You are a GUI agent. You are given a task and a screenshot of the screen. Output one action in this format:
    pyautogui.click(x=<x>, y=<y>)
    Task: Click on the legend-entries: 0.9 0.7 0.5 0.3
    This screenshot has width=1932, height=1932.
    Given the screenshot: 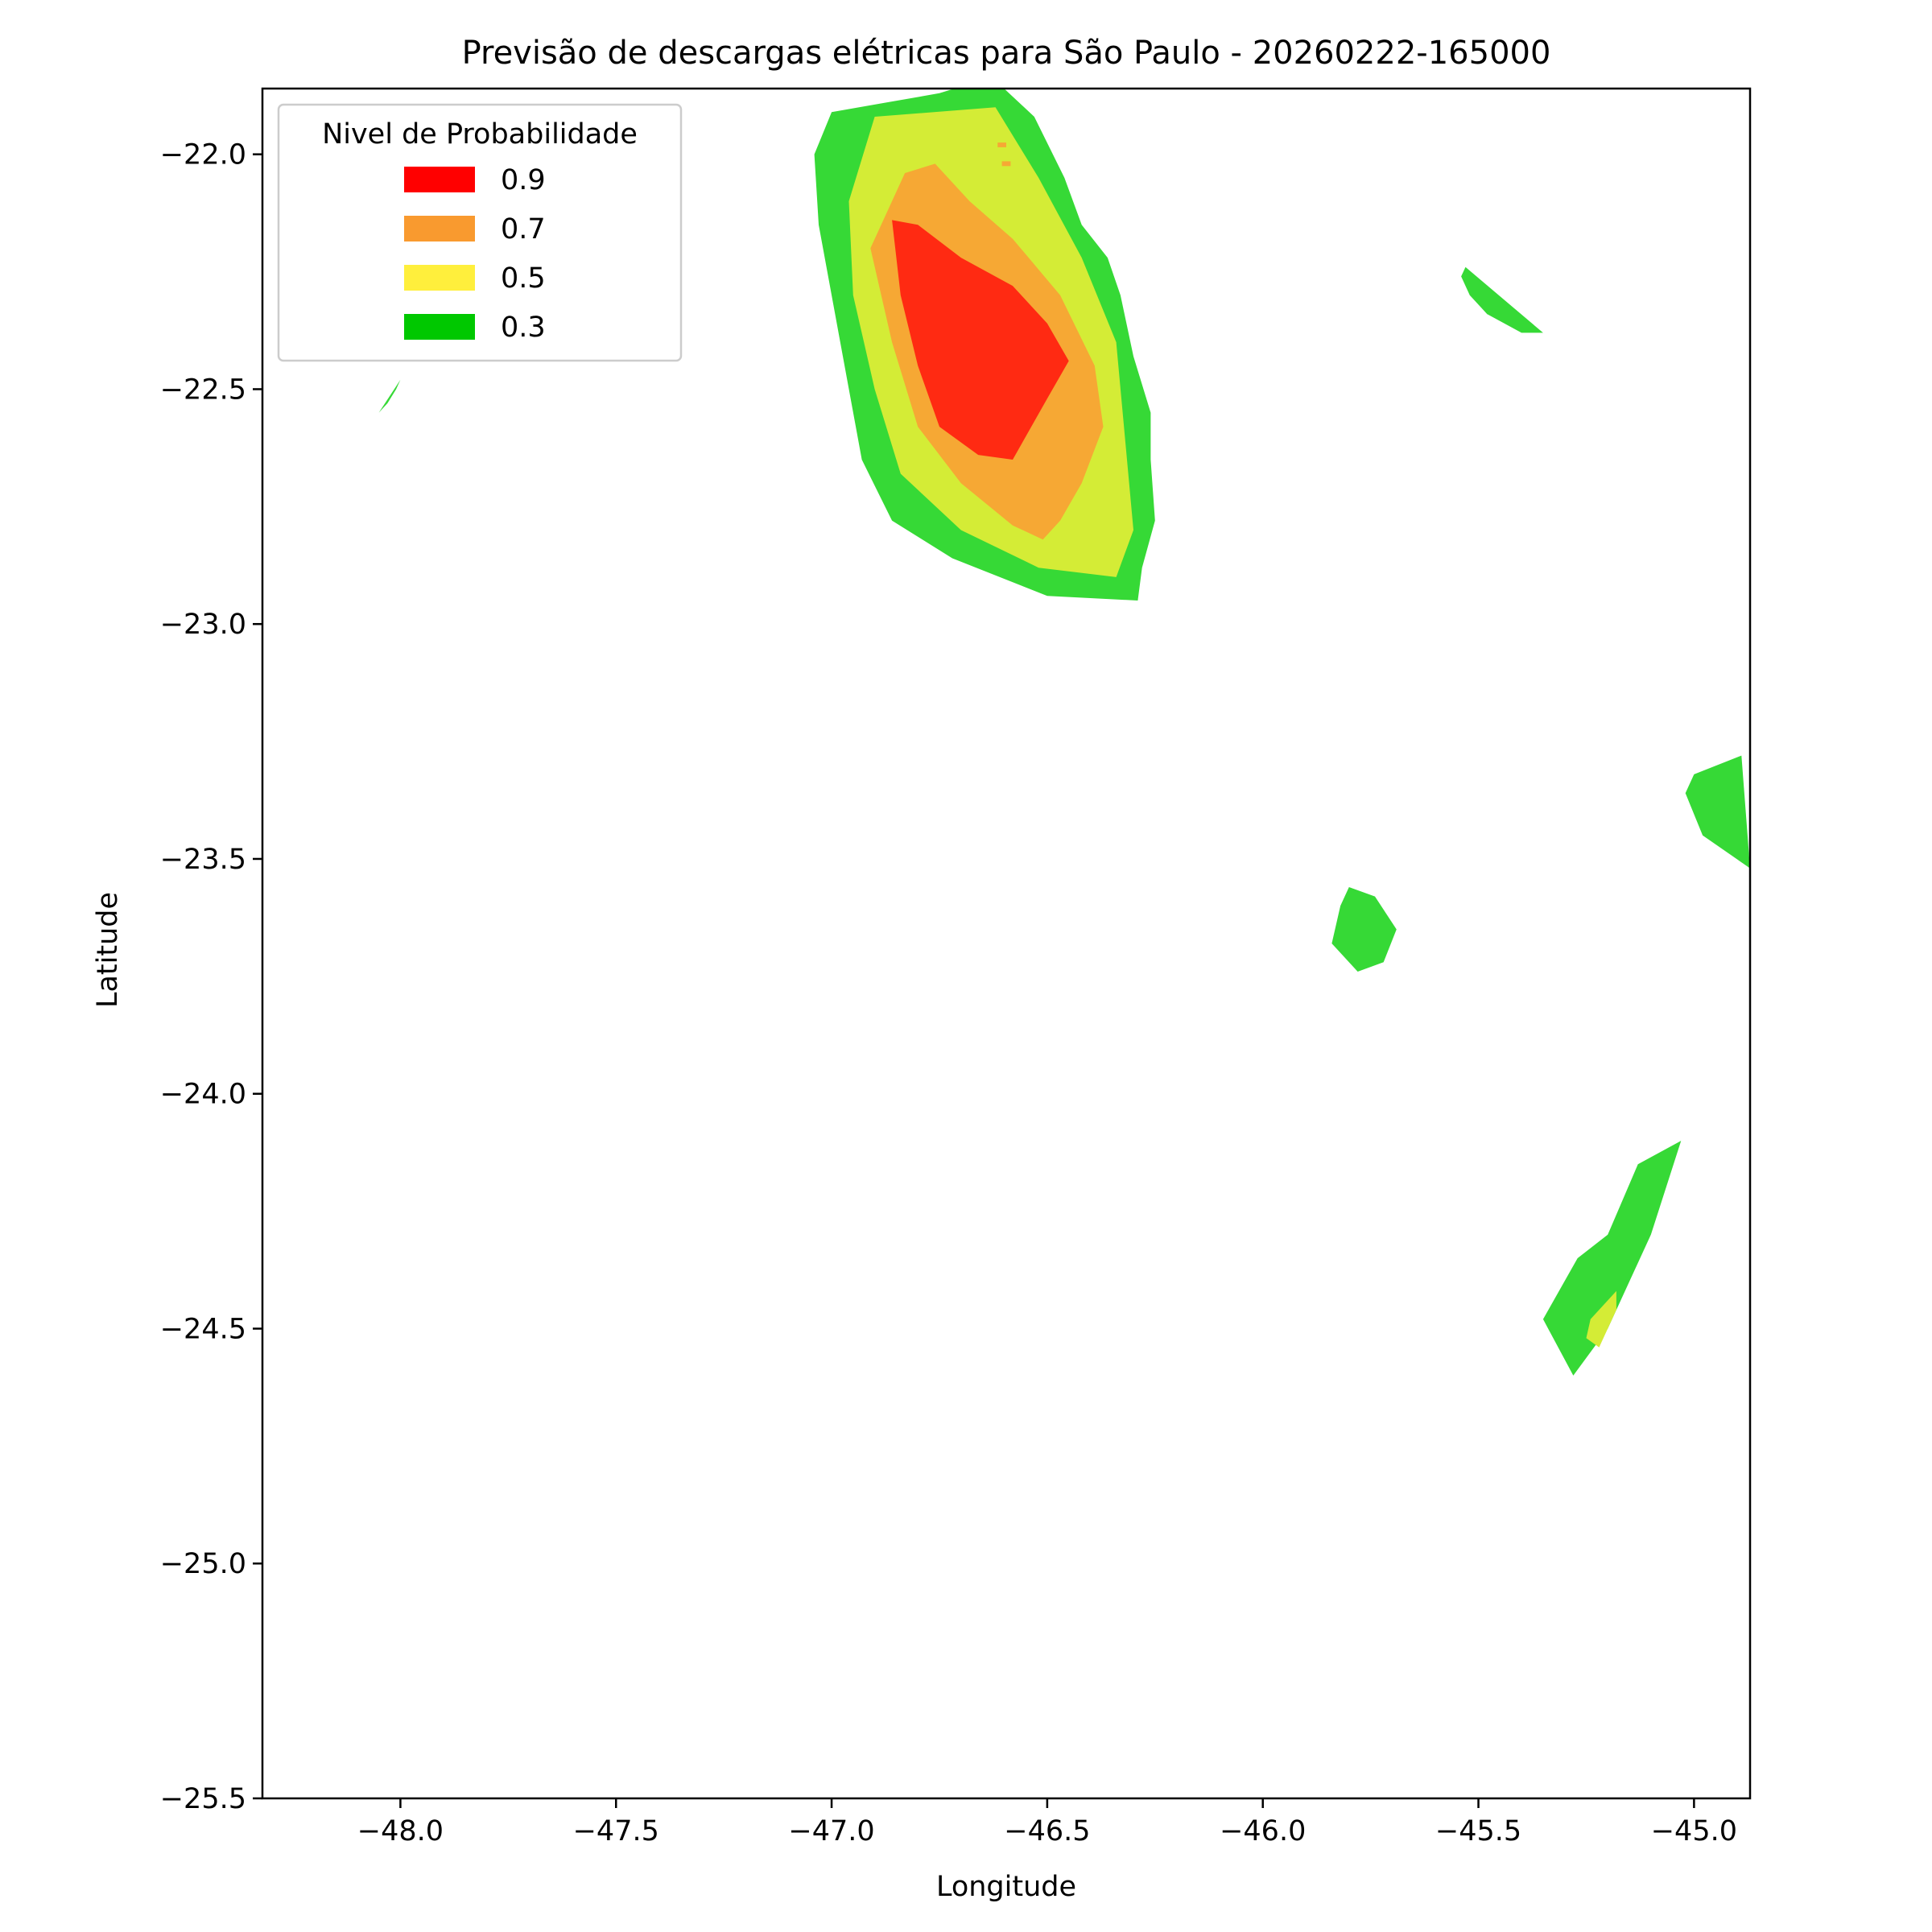 What is the action you would take?
    pyautogui.click(x=475, y=254)
    